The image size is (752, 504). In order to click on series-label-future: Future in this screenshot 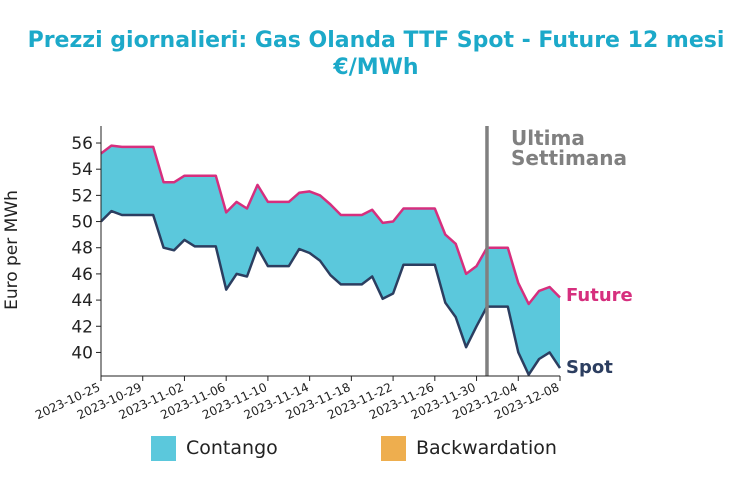, I will do `click(599, 295)`.